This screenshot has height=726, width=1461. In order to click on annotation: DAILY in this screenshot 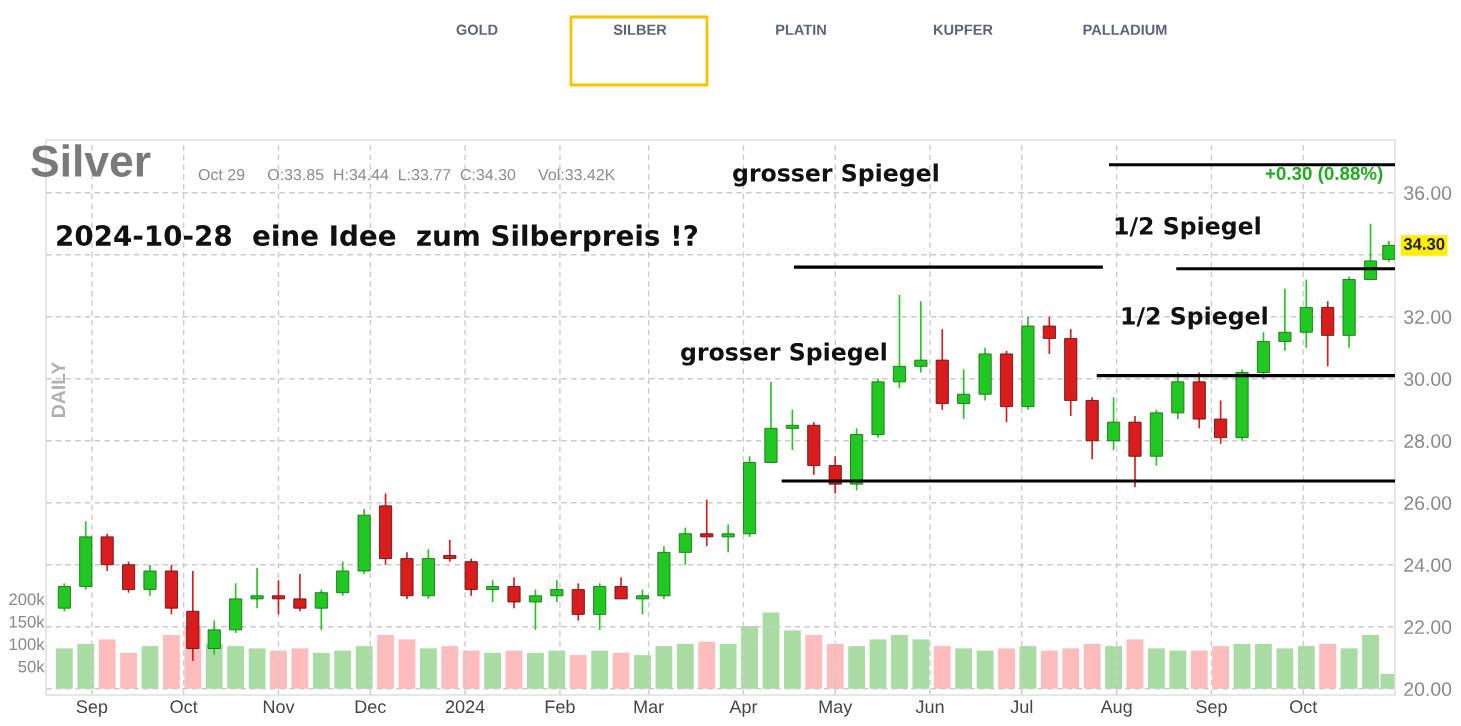, I will do `click(58, 389)`.